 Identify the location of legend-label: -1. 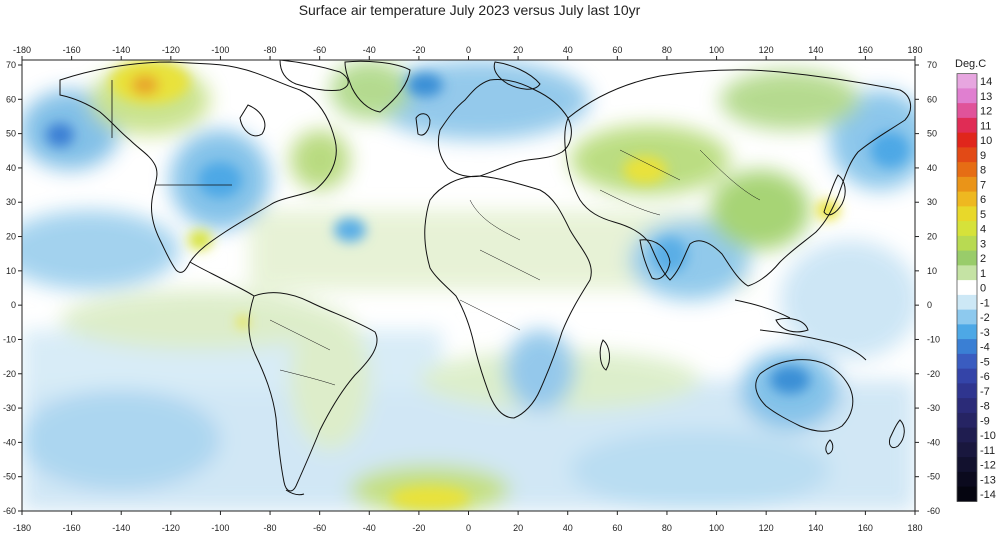
(985, 303).